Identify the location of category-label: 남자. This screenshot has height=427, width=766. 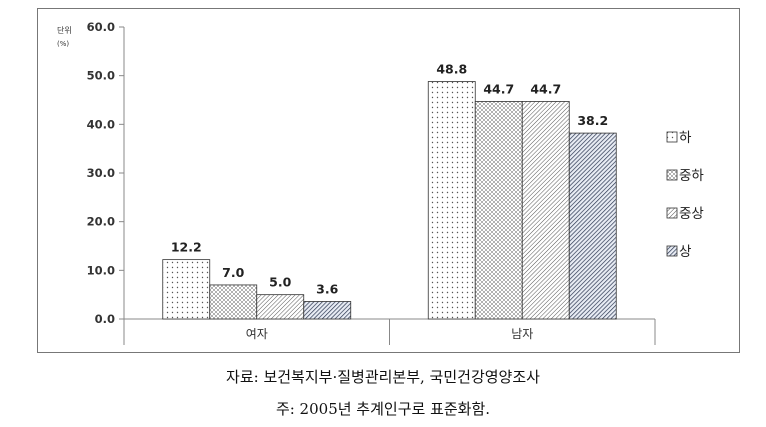
(522, 334).